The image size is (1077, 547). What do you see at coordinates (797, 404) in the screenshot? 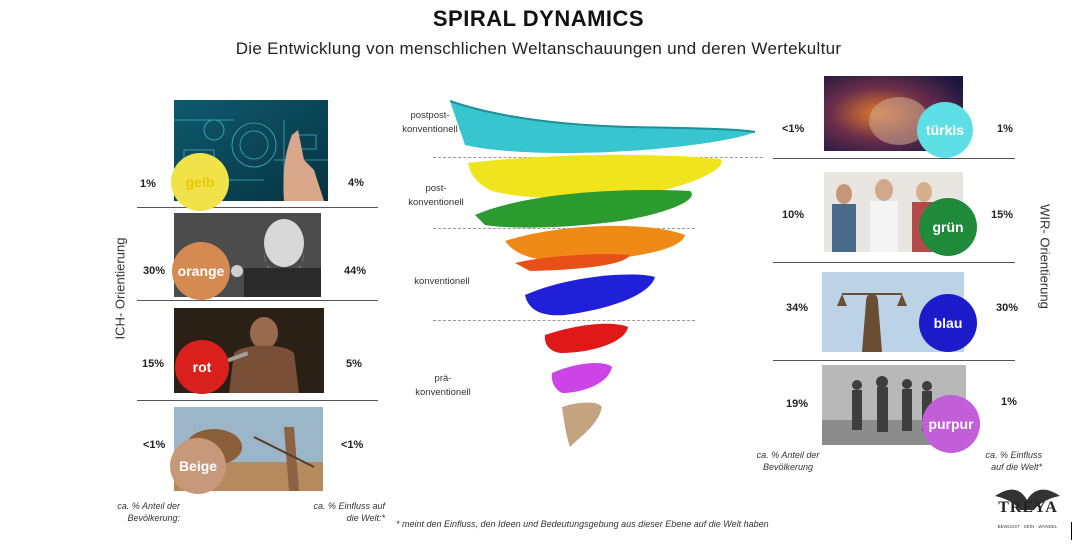
I see `purpur-population: 19%` at bounding box center [797, 404].